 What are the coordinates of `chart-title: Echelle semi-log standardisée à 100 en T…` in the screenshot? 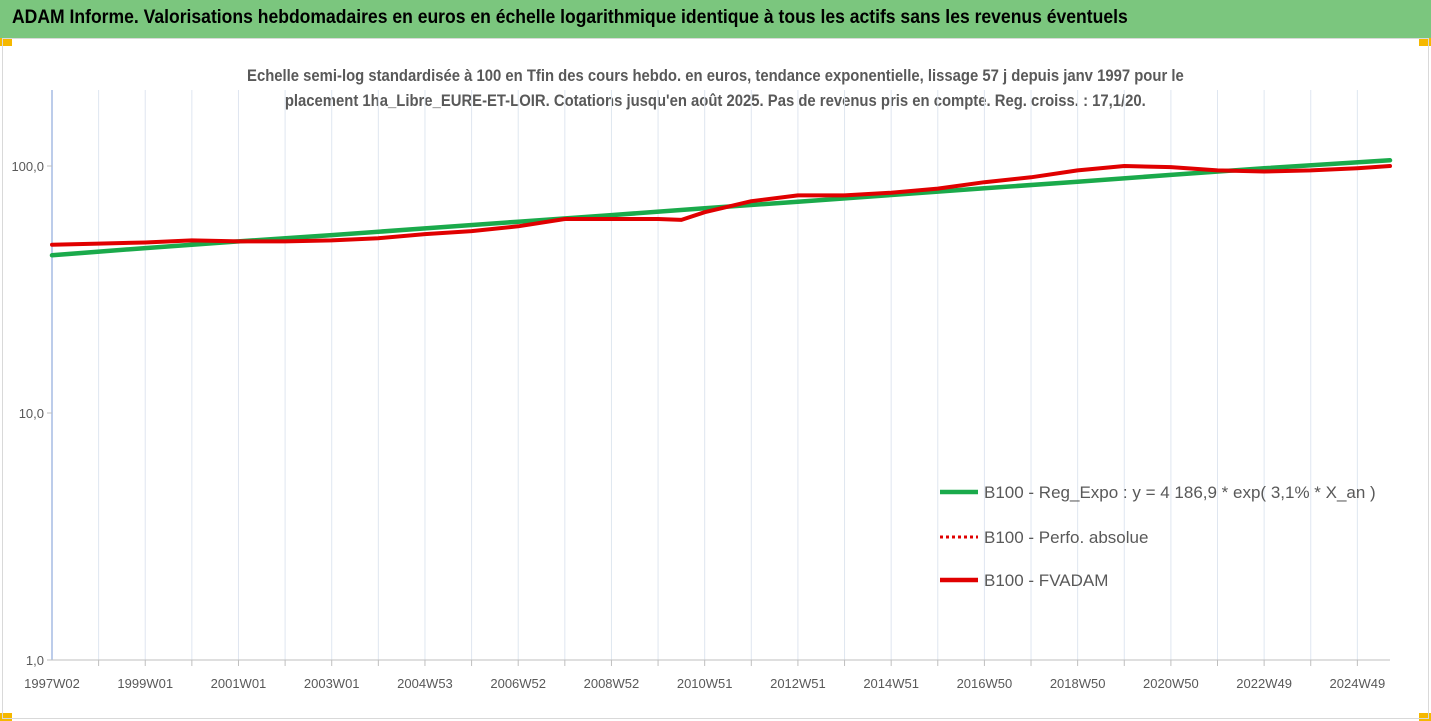 It's located at (715, 89).